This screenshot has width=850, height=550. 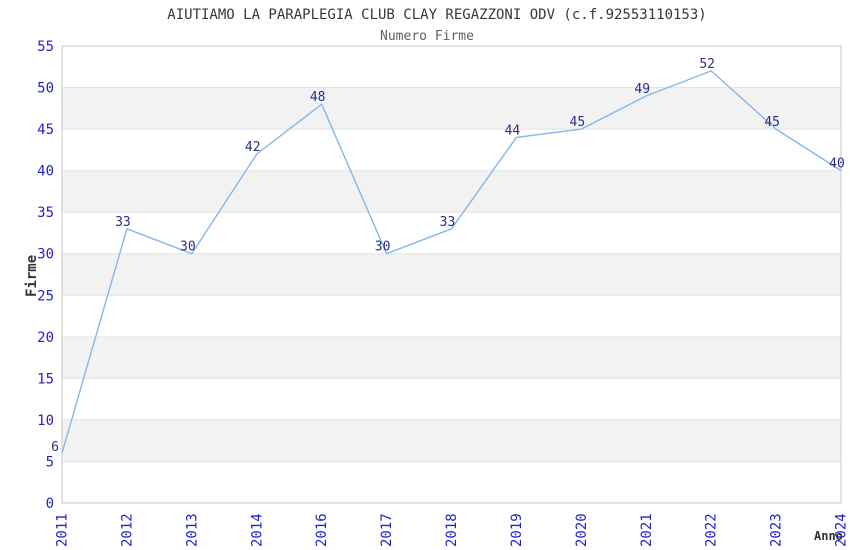 What do you see at coordinates (45, 213) in the screenshot?
I see `y-tick-label: 35` at bounding box center [45, 213].